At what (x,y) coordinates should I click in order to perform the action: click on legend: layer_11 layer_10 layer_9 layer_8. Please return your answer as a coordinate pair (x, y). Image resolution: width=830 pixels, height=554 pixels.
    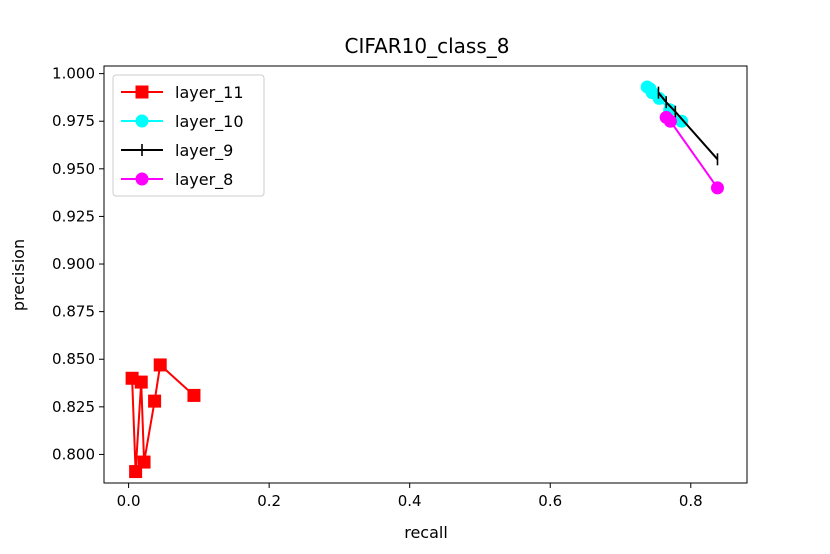
    Looking at the image, I should click on (188, 135).